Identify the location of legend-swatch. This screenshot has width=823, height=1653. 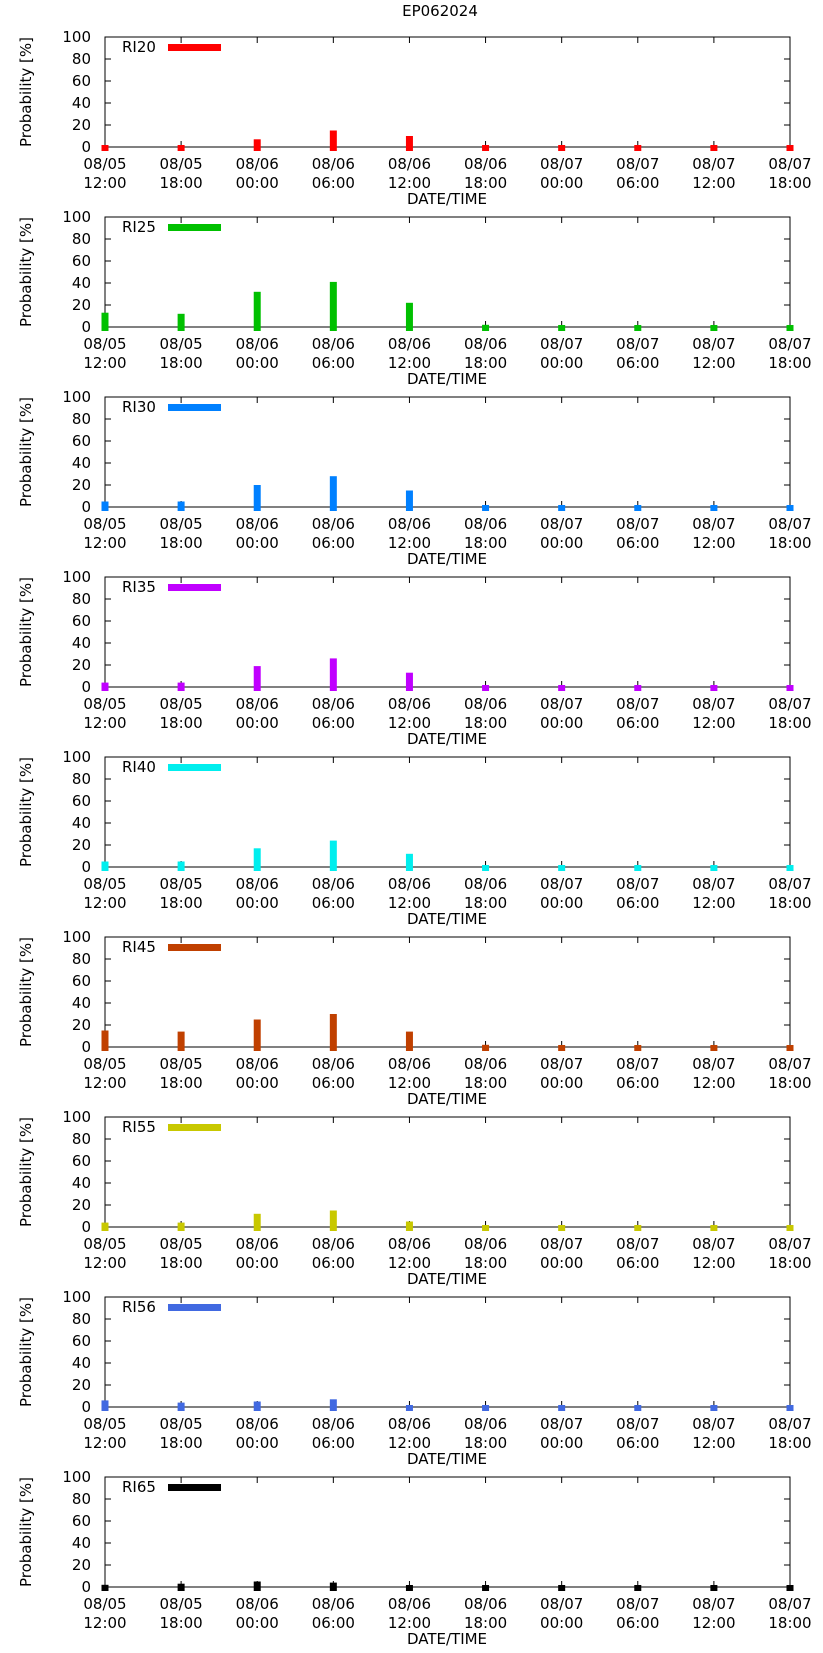
(194, 1487).